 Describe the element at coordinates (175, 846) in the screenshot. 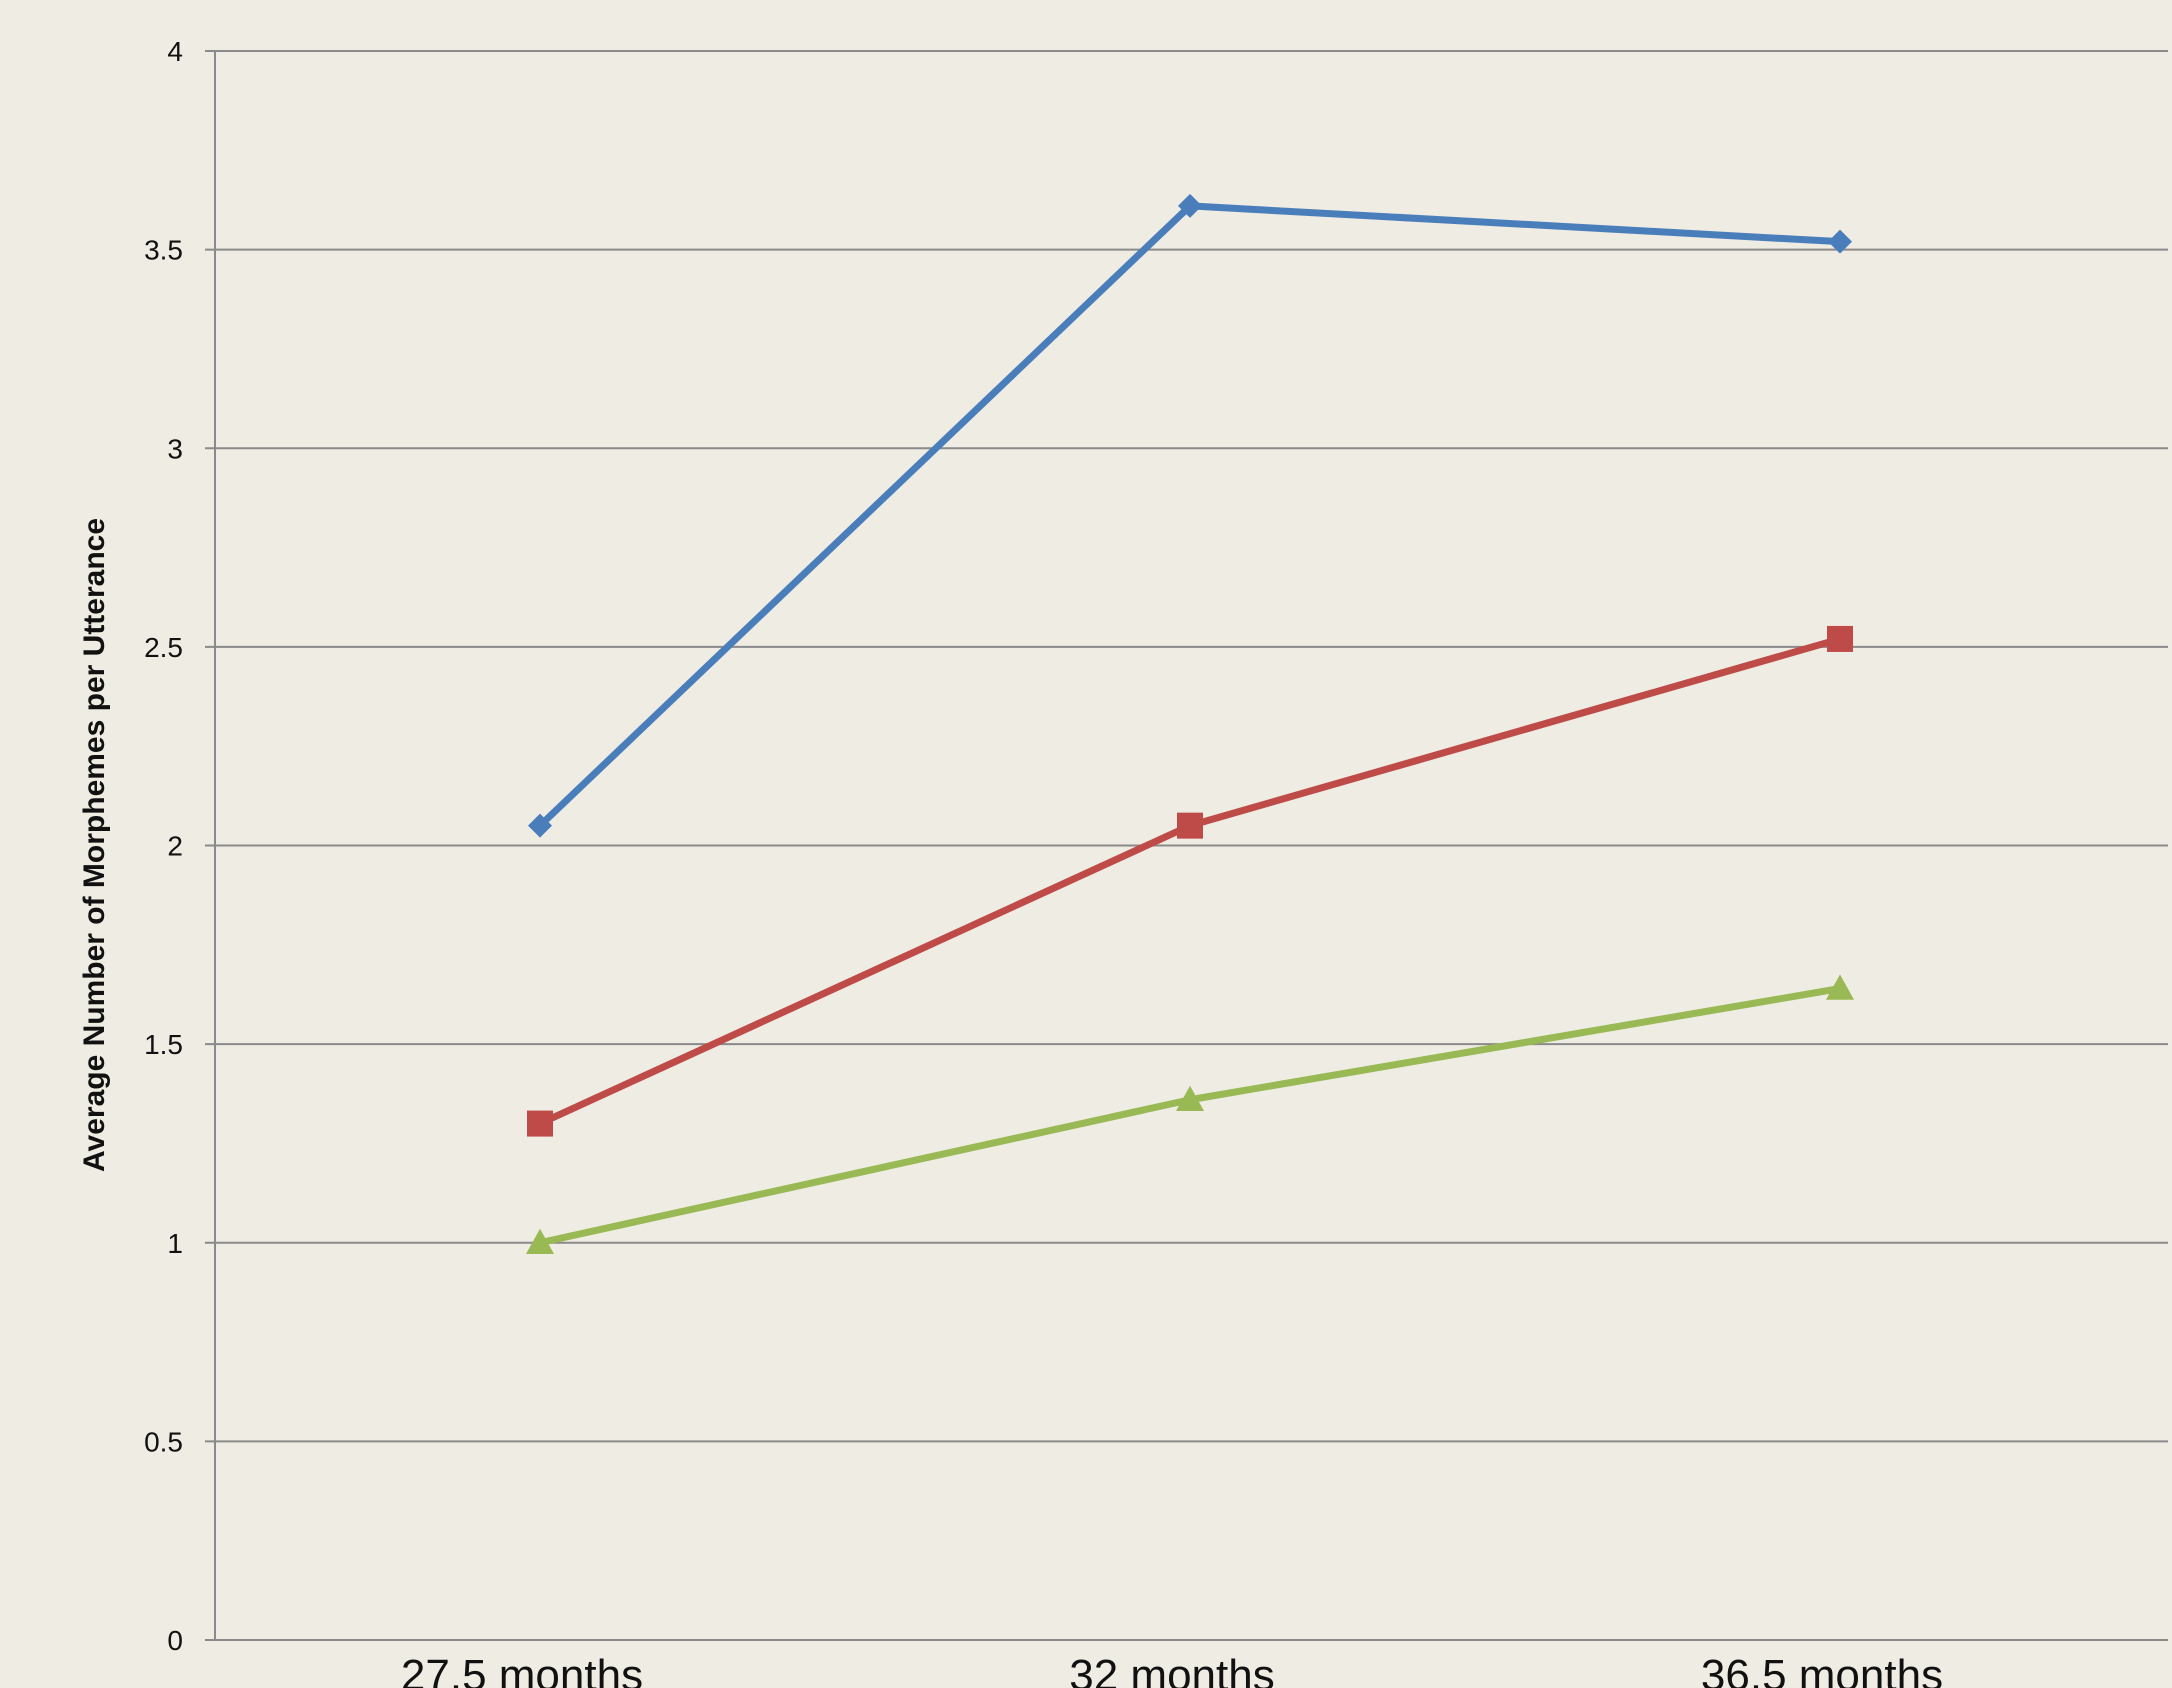

I see `y-tick-label: 2` at that location.